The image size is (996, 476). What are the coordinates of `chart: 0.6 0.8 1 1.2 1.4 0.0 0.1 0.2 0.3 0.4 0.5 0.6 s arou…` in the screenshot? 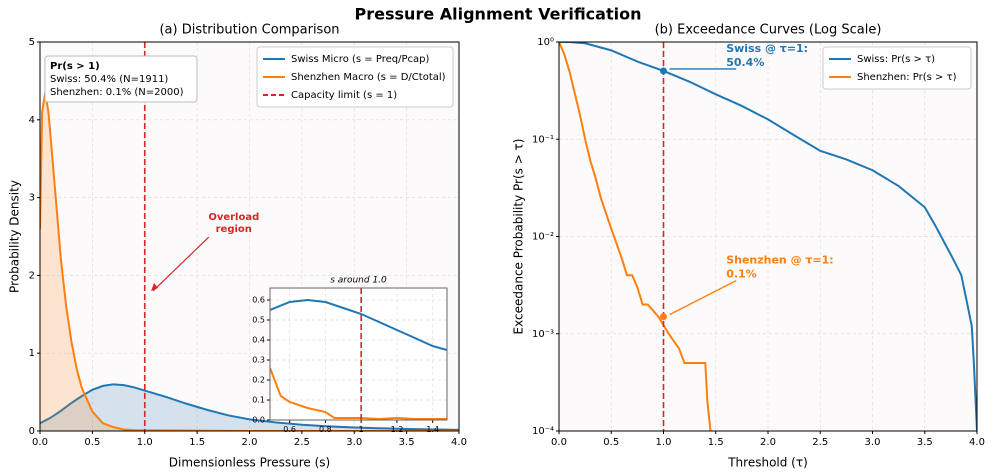 It's located at (350, 355).